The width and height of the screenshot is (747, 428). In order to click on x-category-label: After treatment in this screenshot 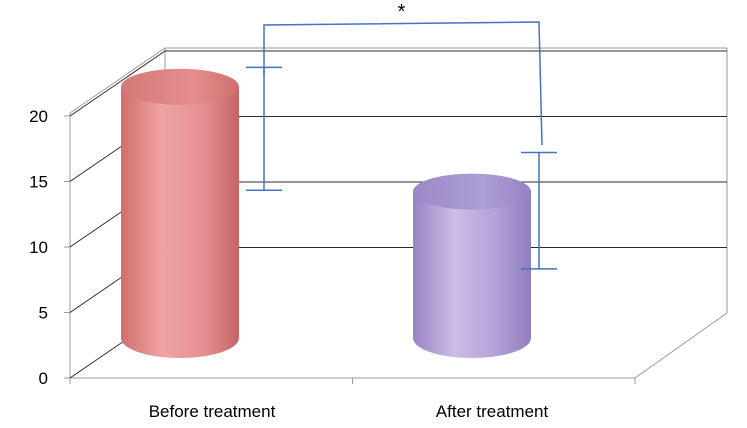, I will do `click(492, 411)`.